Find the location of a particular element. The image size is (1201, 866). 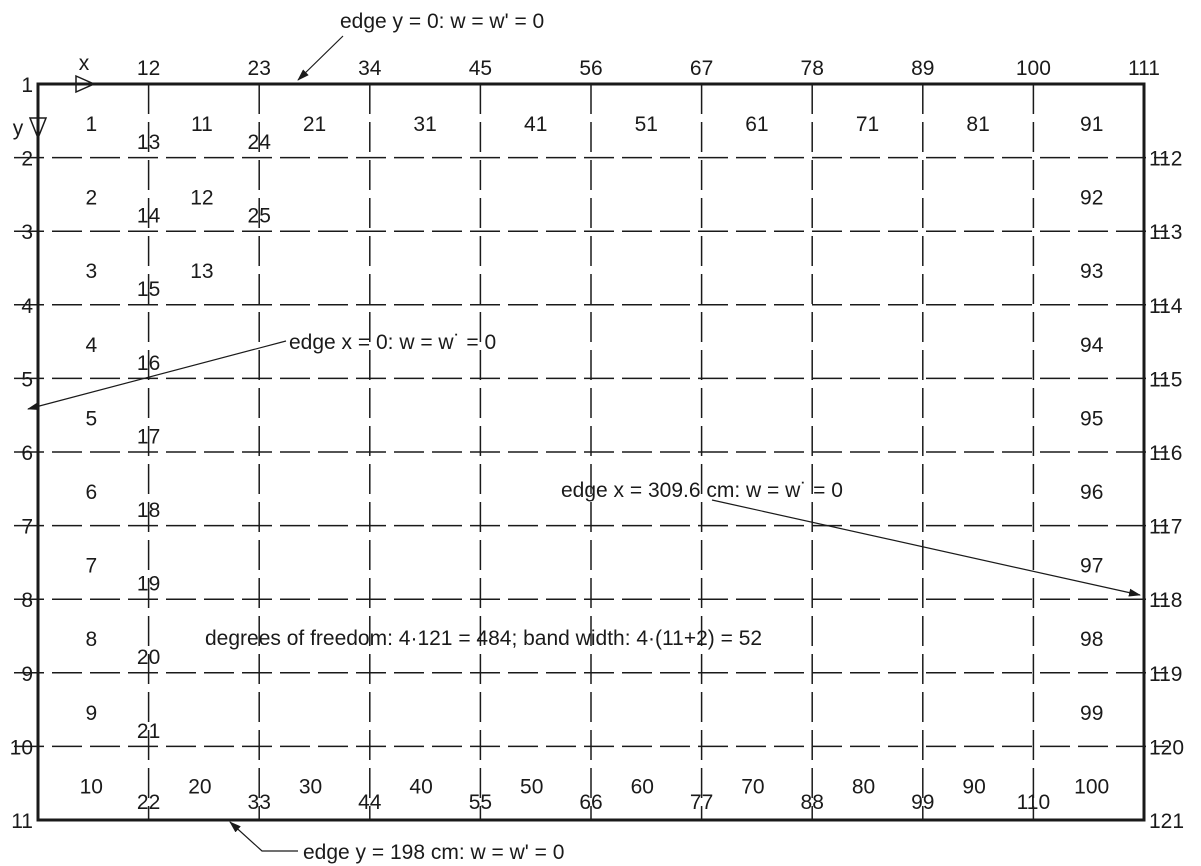

x-axis-label: x is located at coordinates (84, 63).